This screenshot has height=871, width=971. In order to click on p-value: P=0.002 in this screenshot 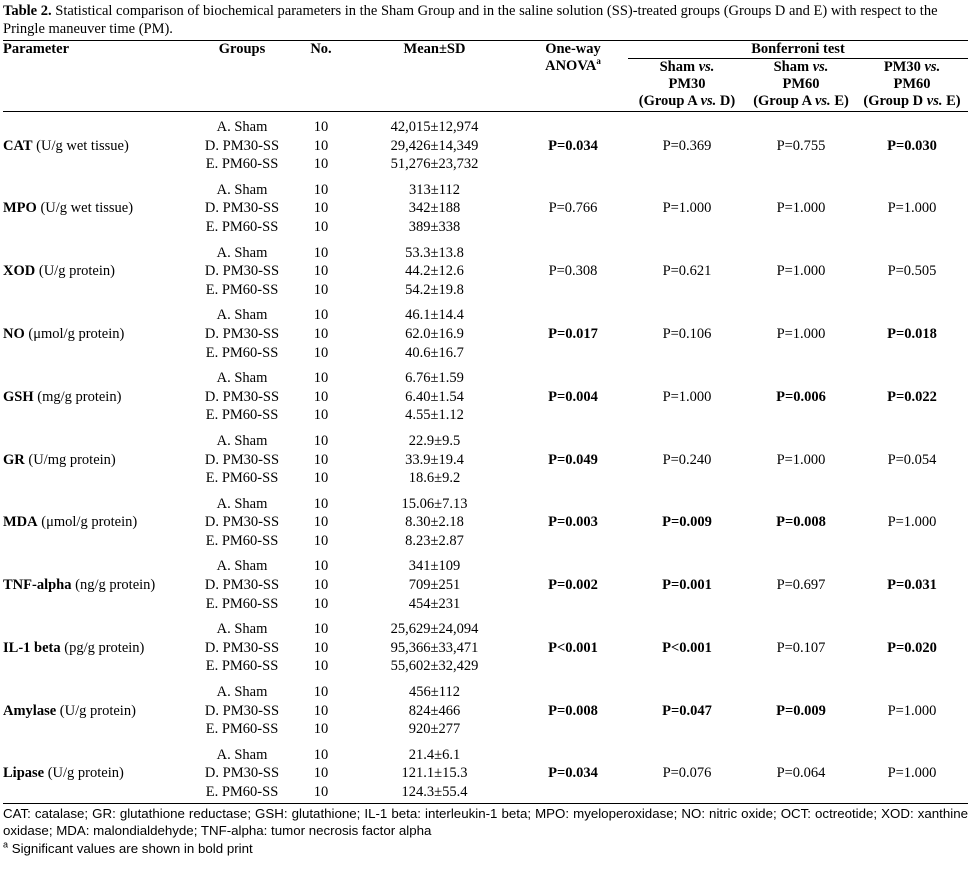, I will do `click(573, 585)`.